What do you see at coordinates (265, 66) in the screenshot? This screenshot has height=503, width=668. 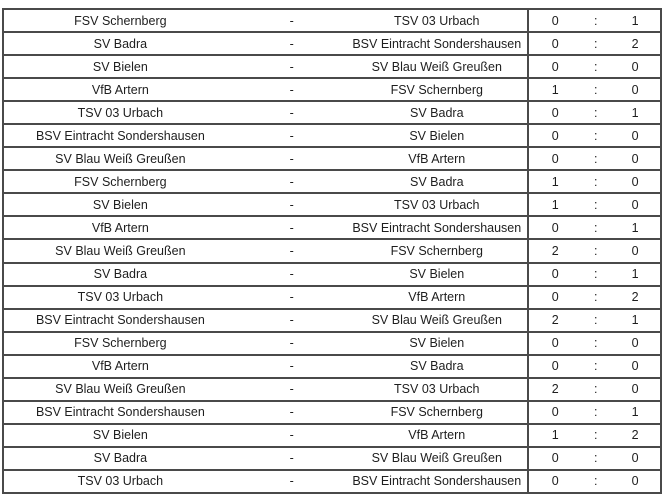 I see `teams-area: SV Bielen - SV Blau Weiß Greußen` at bounding box center [265, 66].